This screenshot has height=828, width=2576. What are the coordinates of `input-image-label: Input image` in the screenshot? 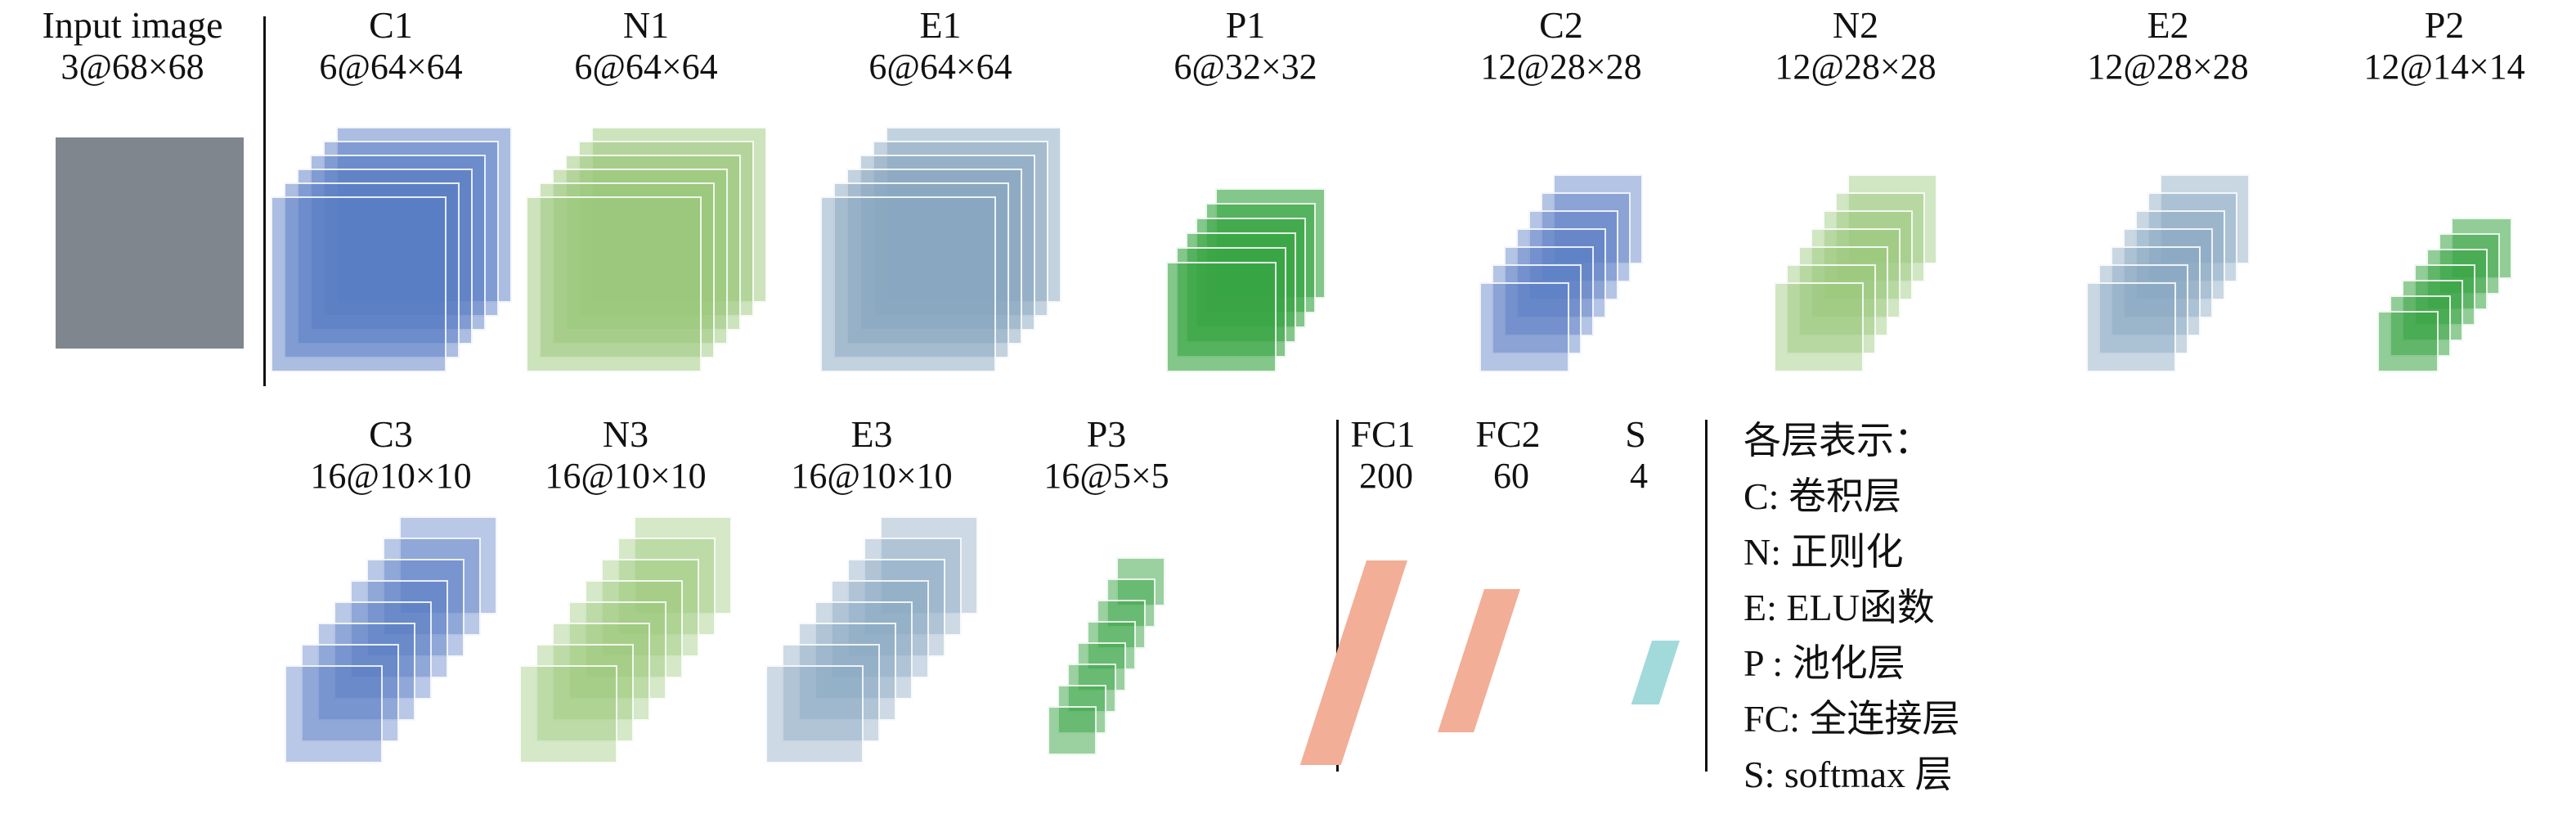 It's located at (132, 25).